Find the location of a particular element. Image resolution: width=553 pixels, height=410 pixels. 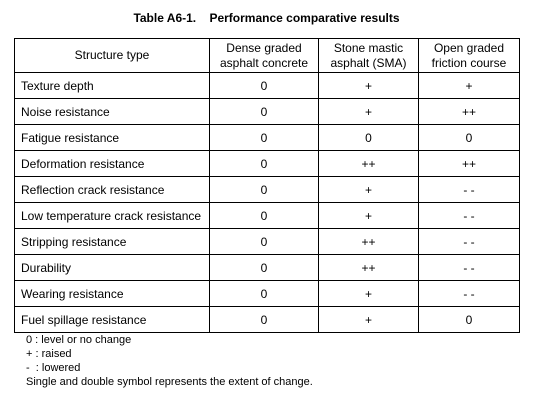

row-label: Texture depth is located at coordinates (112, 85).